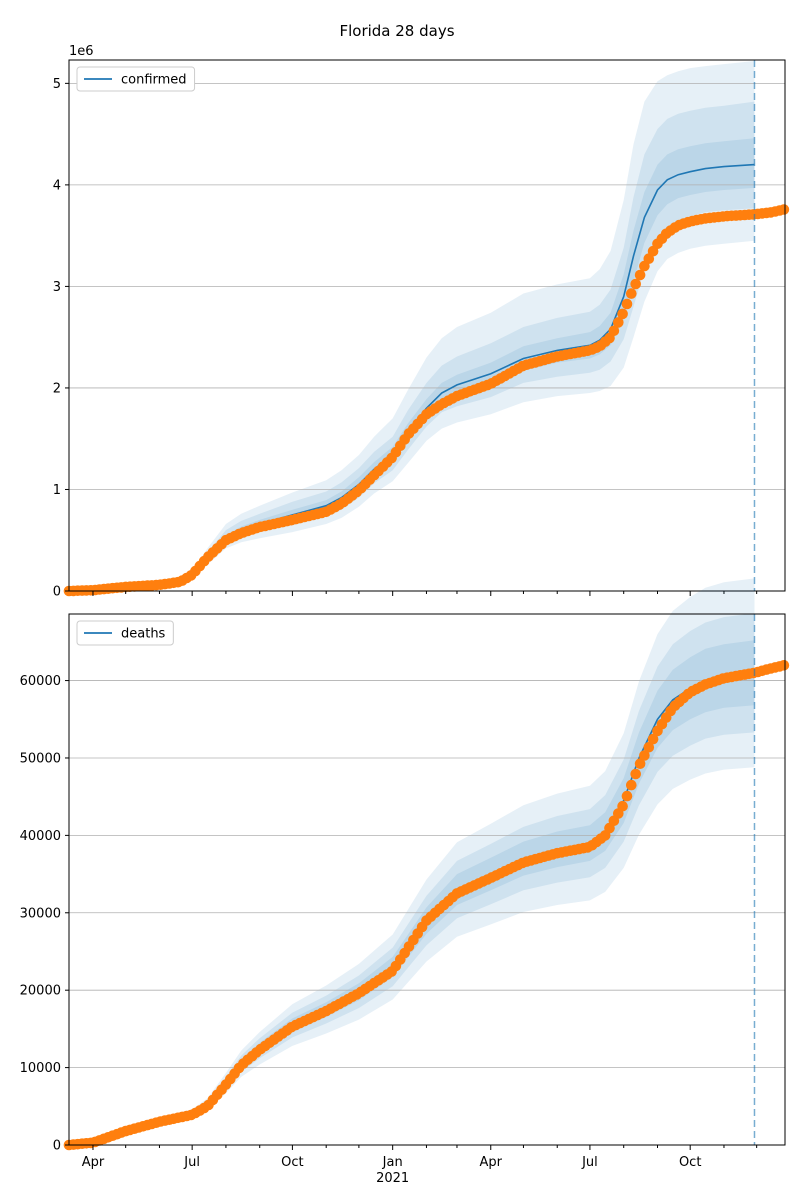 The height and width of the screenshot is (1200, 800). I want to click on confirmed-y-axis: 0 1 2 3 4 5, so click(61, 338).